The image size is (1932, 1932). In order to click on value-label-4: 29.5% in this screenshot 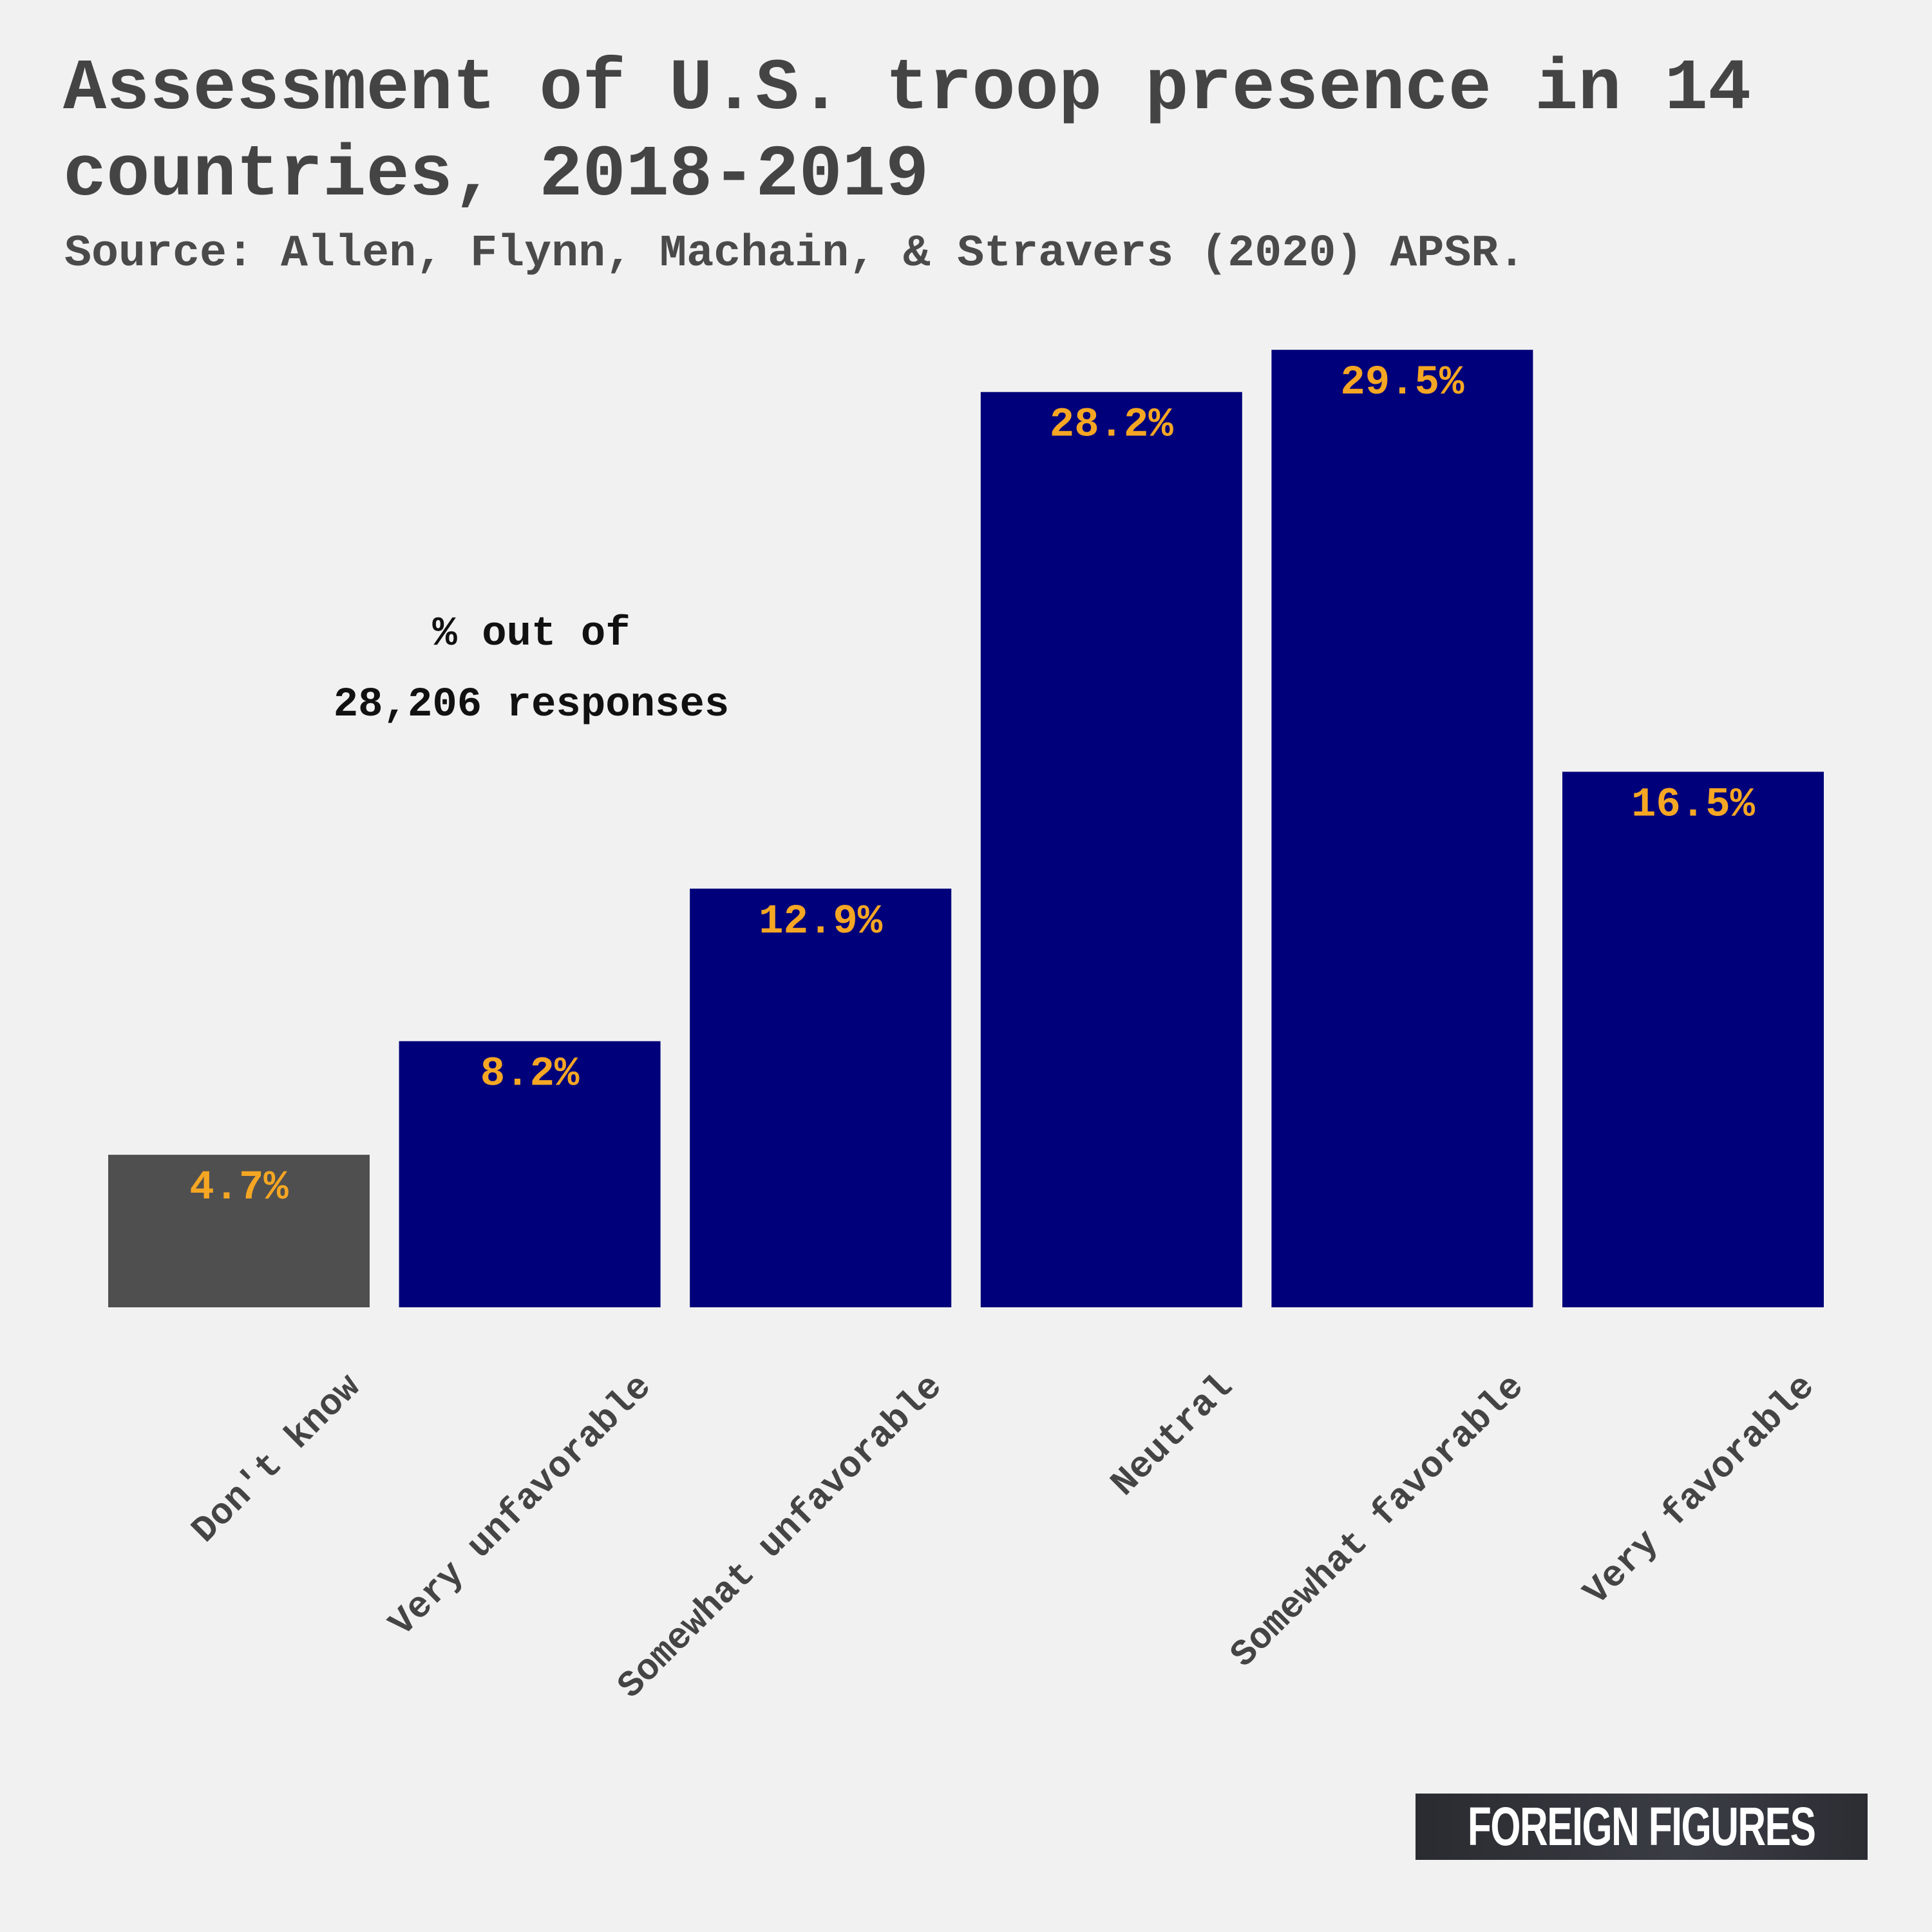, I will do `click(1402, 383)`.